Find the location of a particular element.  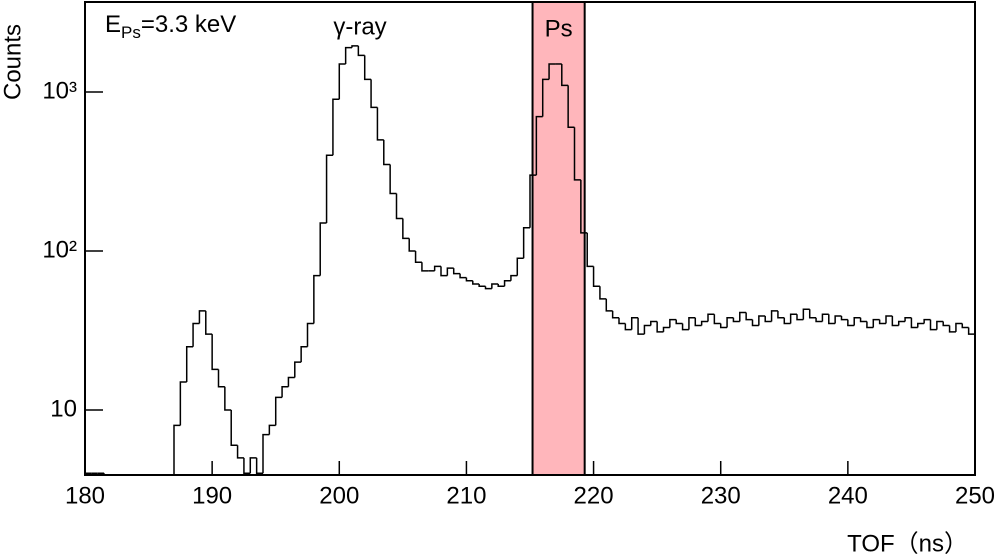

annotation-sub: Ps is located at coordinates (131, 32).